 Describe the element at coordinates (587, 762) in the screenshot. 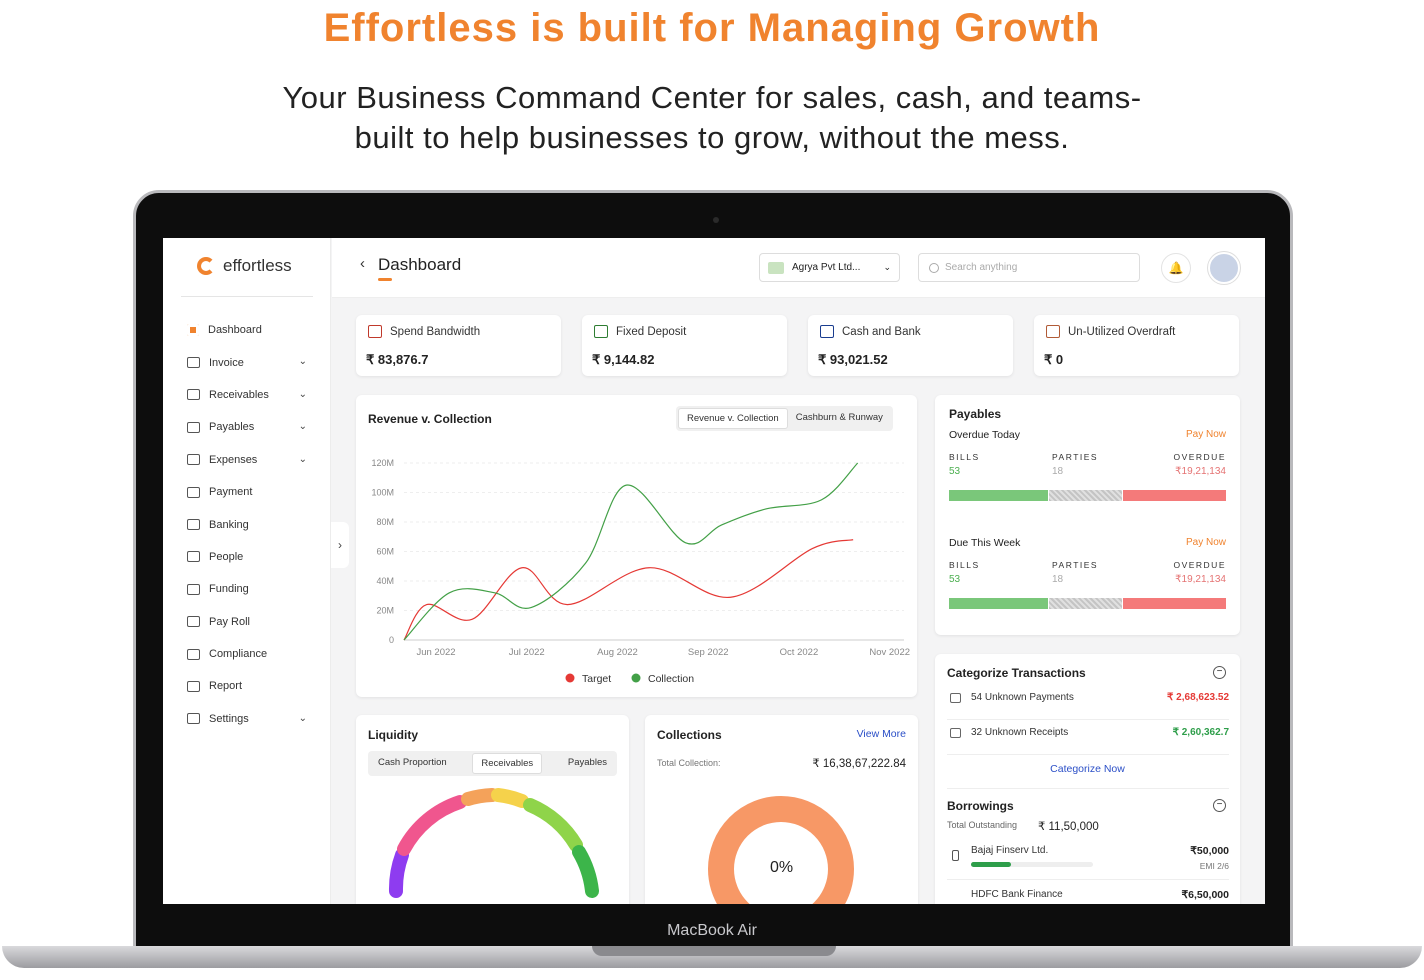

I see `tab-payables: Payables` at that location.